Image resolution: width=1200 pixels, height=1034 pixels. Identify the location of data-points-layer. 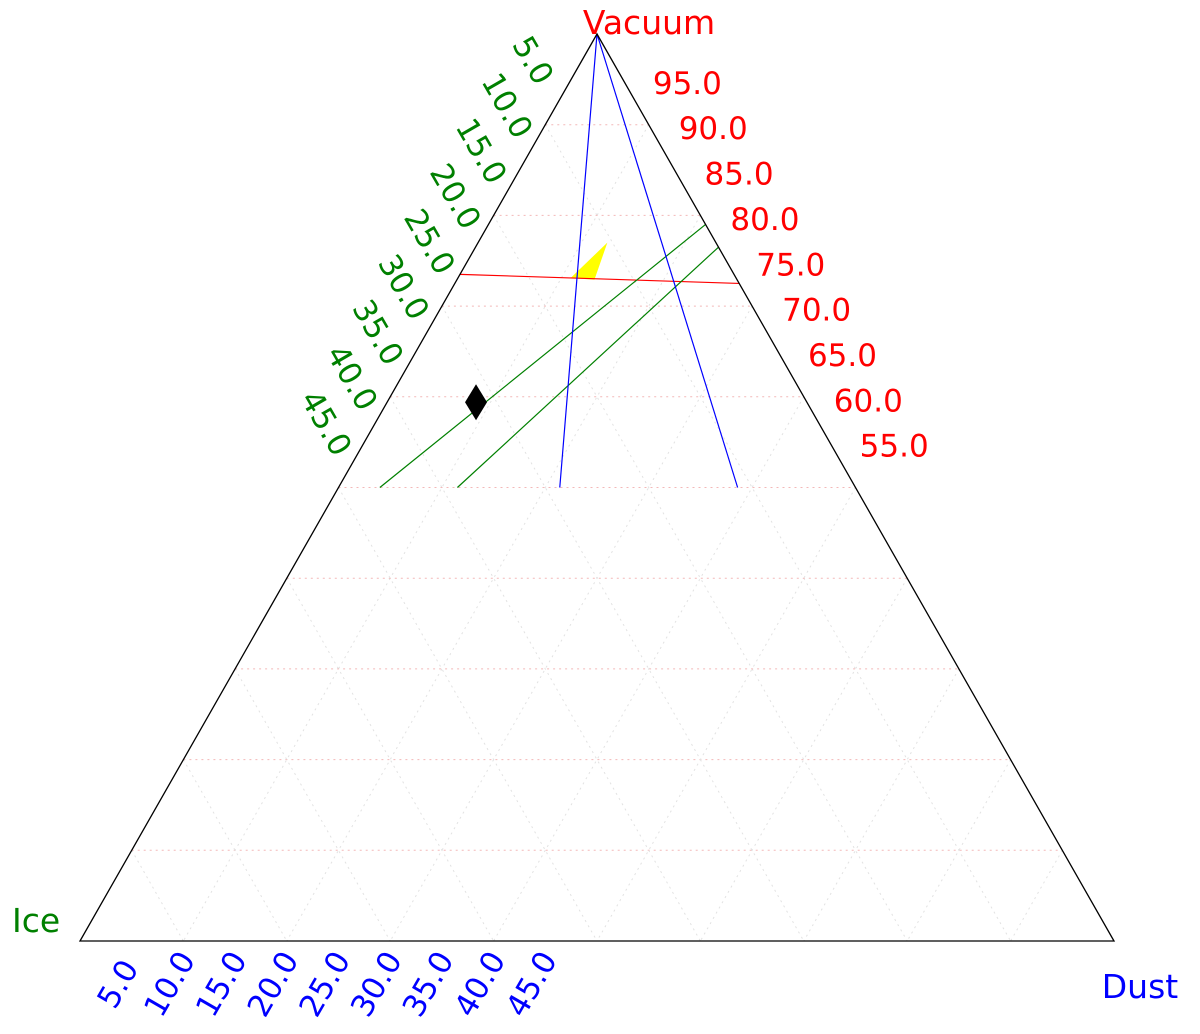
(476, 402).